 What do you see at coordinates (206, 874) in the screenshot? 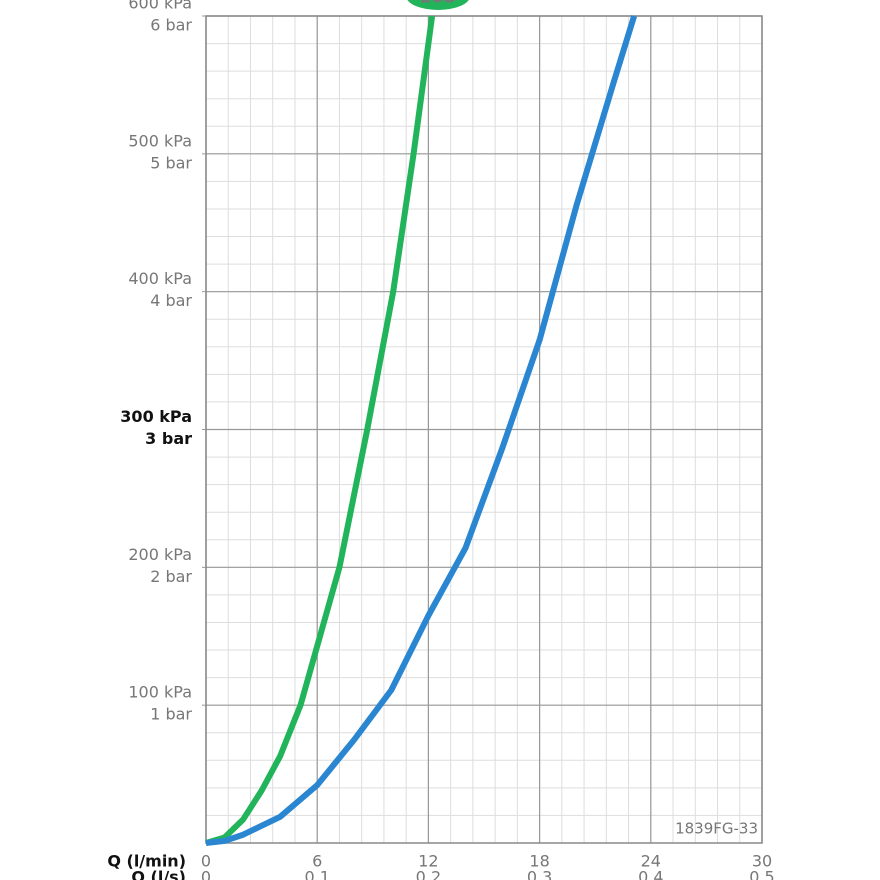
I see `x2-tick-label: 0` at bounding box center [206, 874].